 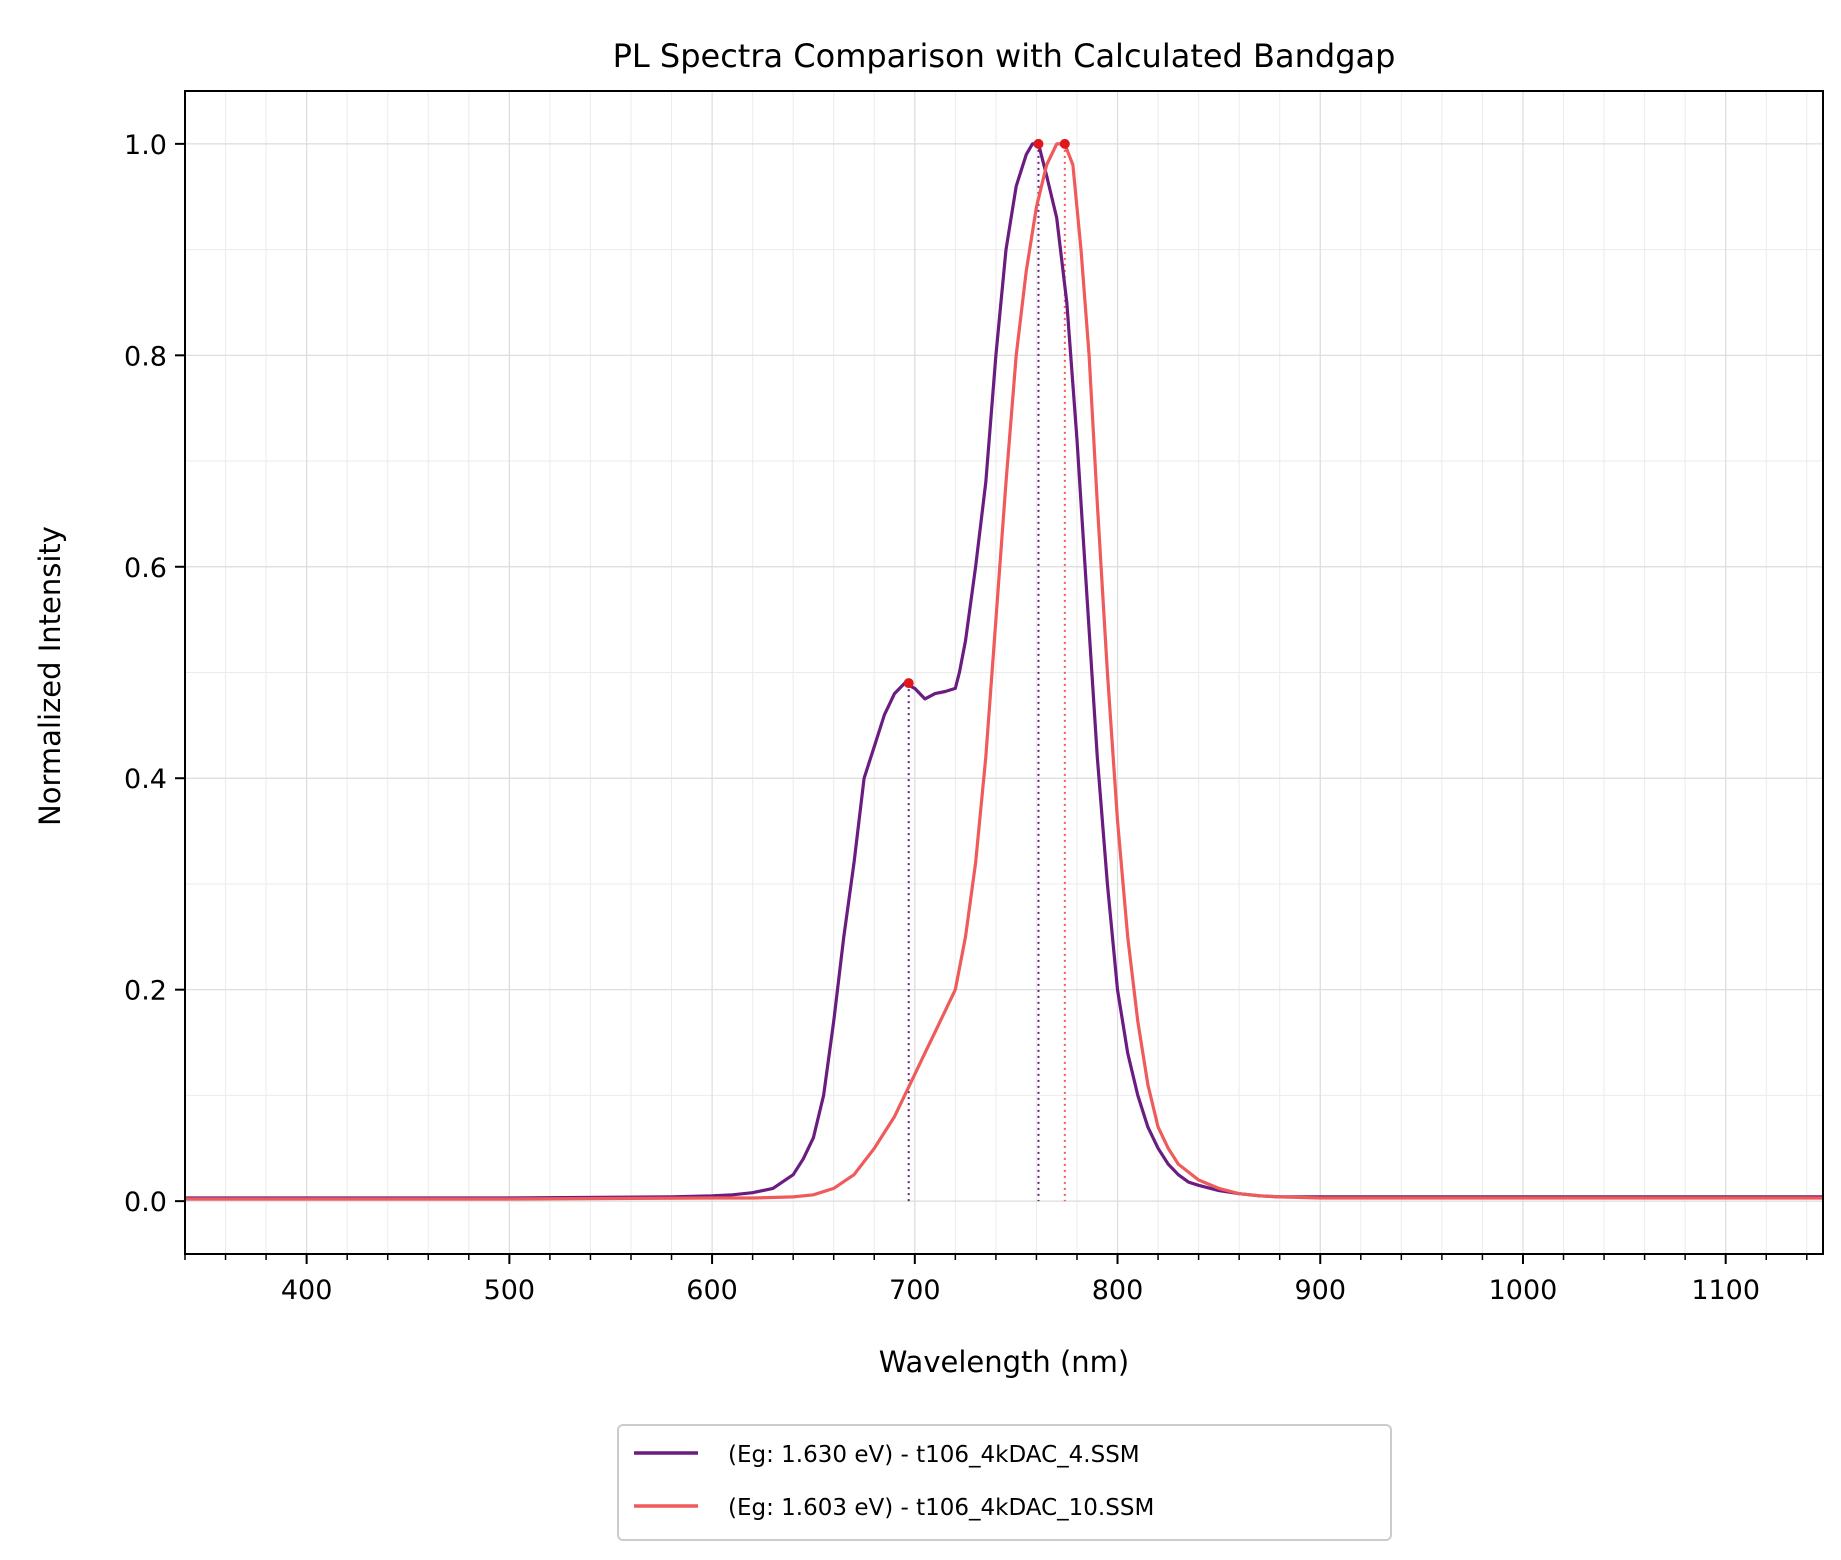 I want to click on legend-box, so click(x=1004, y=1482).